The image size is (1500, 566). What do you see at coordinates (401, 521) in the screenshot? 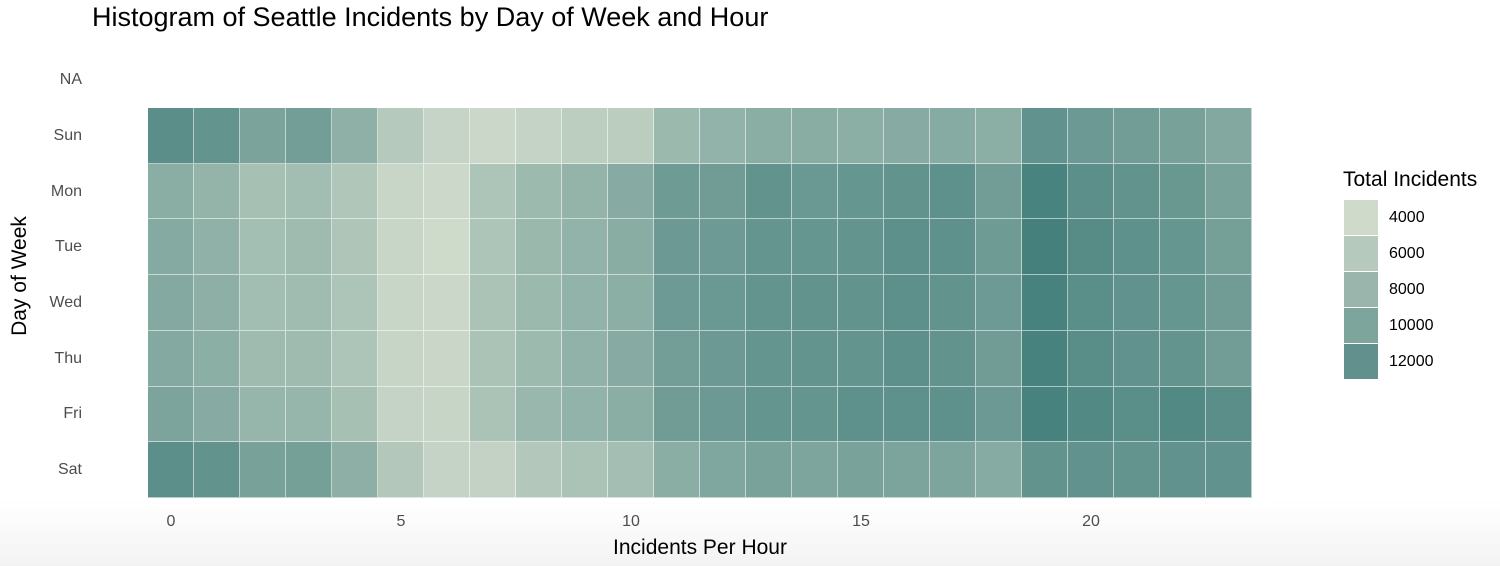
I see `x-tick-5: 5` at bounding box center [401, 521].